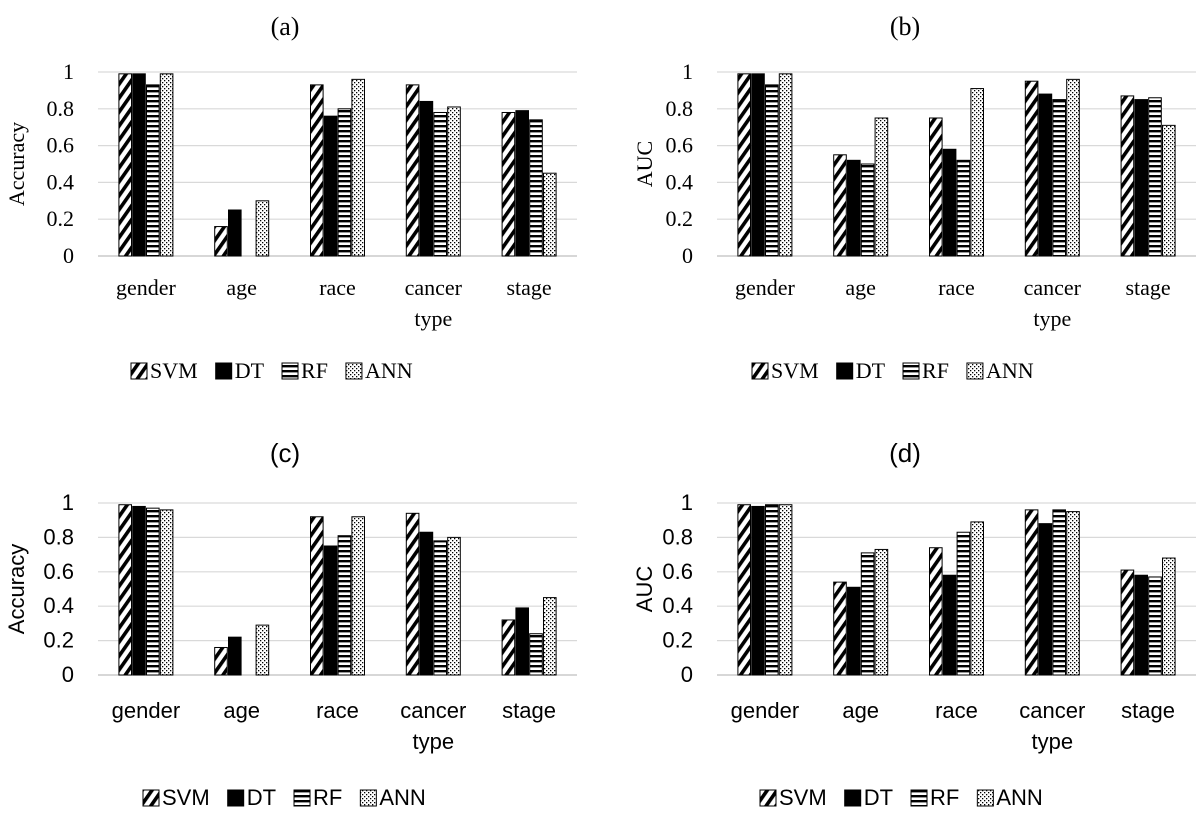  What do you see at coordinates (139, 165) in the screenshot?
I see `bar-dt-gender` at bounding box center [139, 165].